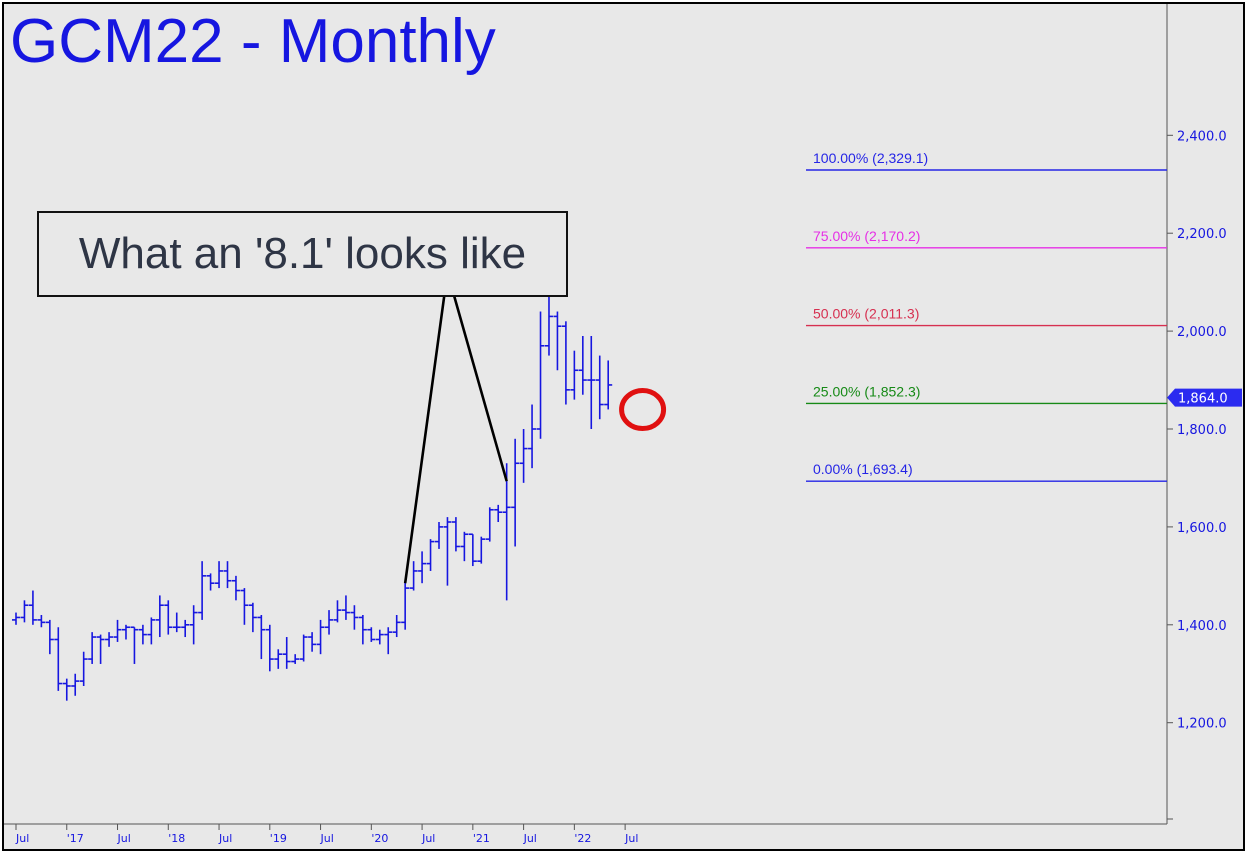 The height and width of the screenshot is (851, 1247). Describe the element at coordinates (863, 469) in the screenshot. I see `fib-level-label: 0.00% (1,693.4)` at that location.